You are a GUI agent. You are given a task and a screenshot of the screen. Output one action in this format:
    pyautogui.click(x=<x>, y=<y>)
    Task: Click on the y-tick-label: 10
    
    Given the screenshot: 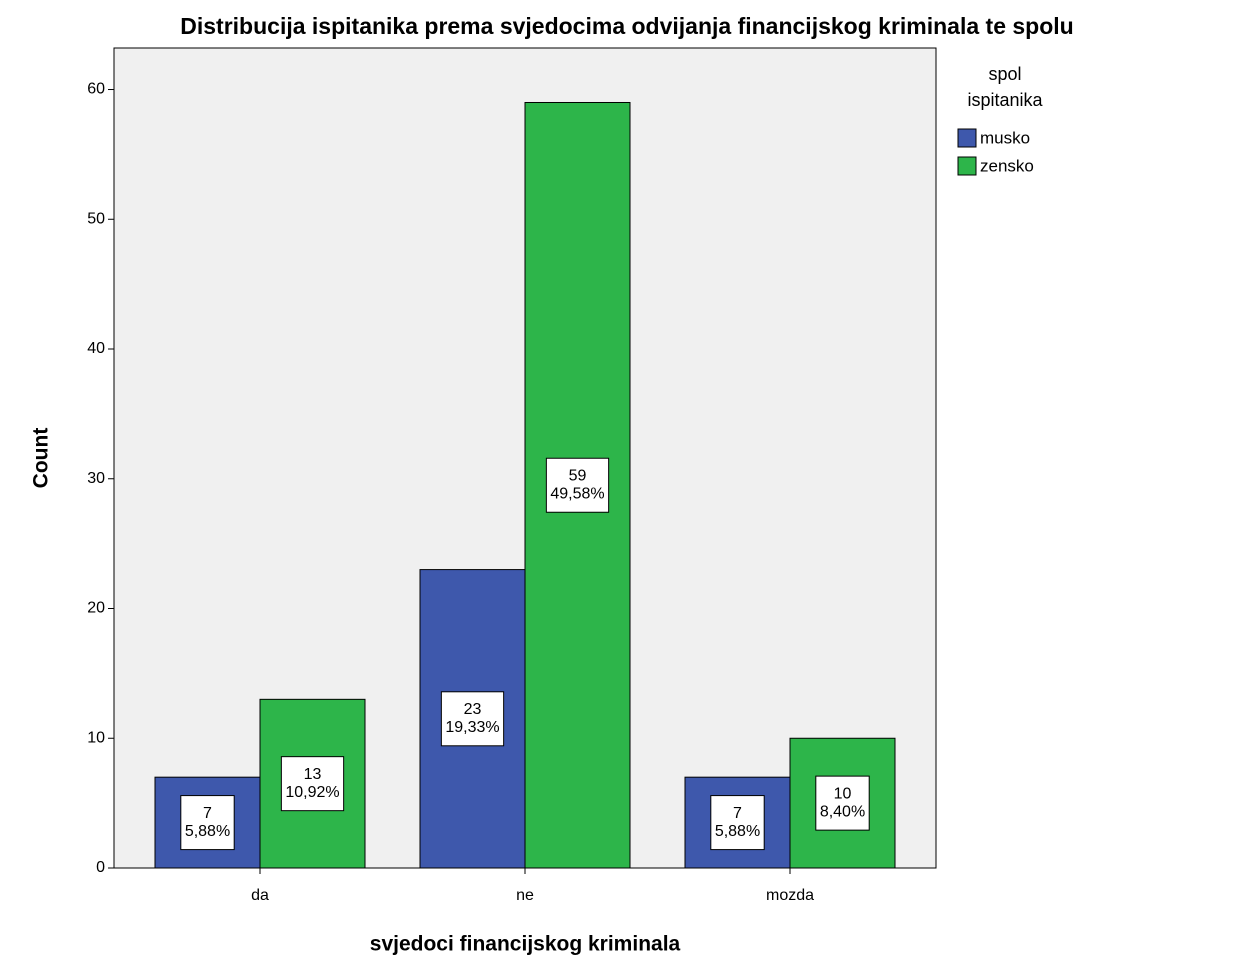 What is the action you would take?
    pyautogui.click(x=96, y=737)
    